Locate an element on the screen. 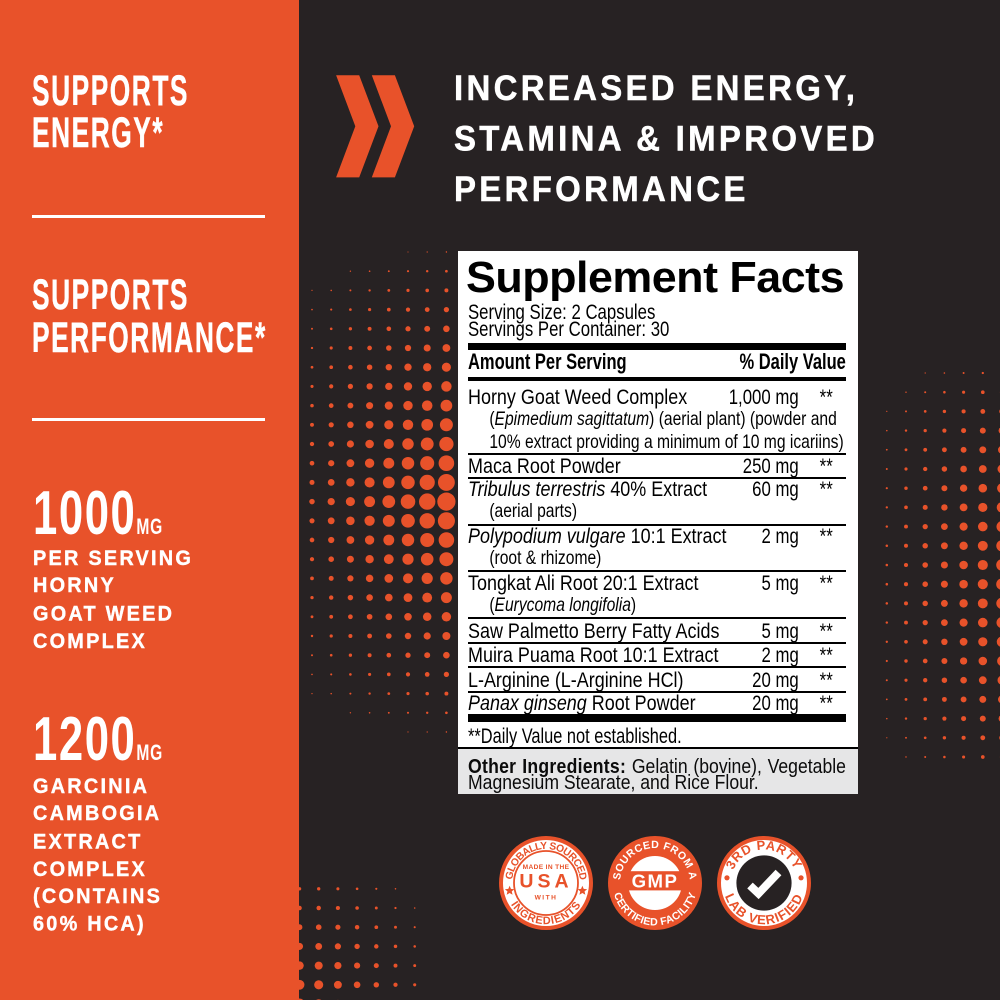 This screenshot has height=1000, width=1000. serving-size: Serving Size: 2 Capsules is located at coordinates (562, 311).